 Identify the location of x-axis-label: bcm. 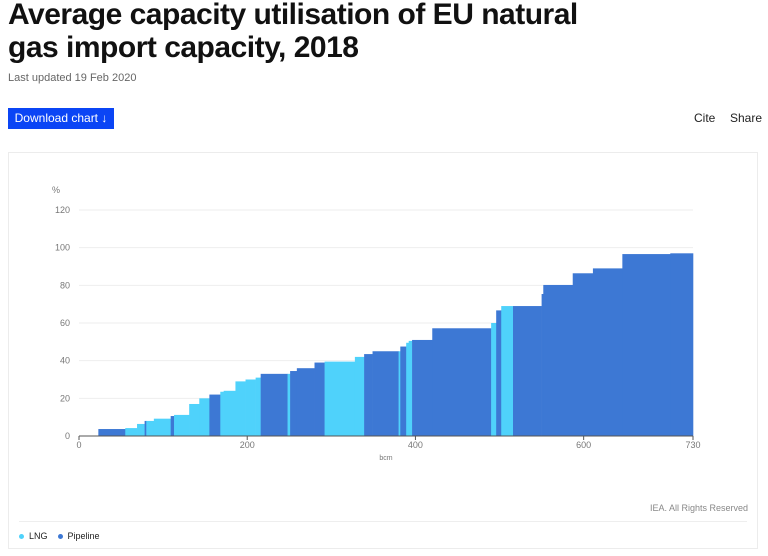
(385, 458).